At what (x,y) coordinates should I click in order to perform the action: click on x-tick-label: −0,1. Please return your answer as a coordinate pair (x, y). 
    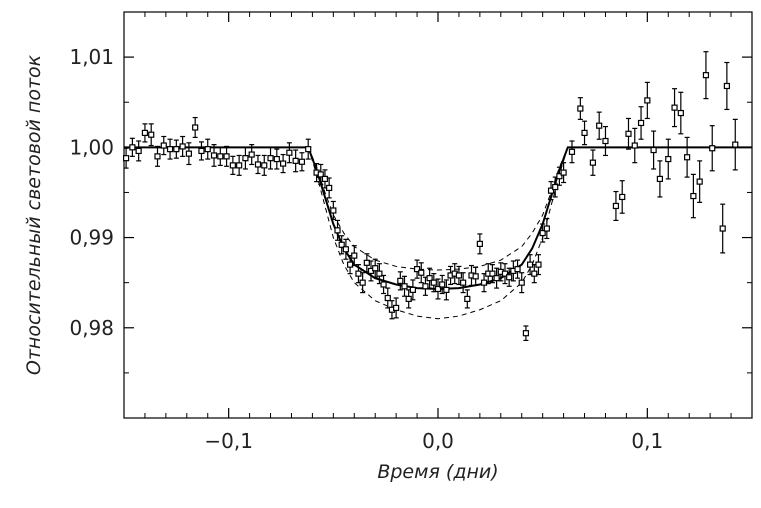
    Looking at the image, I should click on (228, 441).